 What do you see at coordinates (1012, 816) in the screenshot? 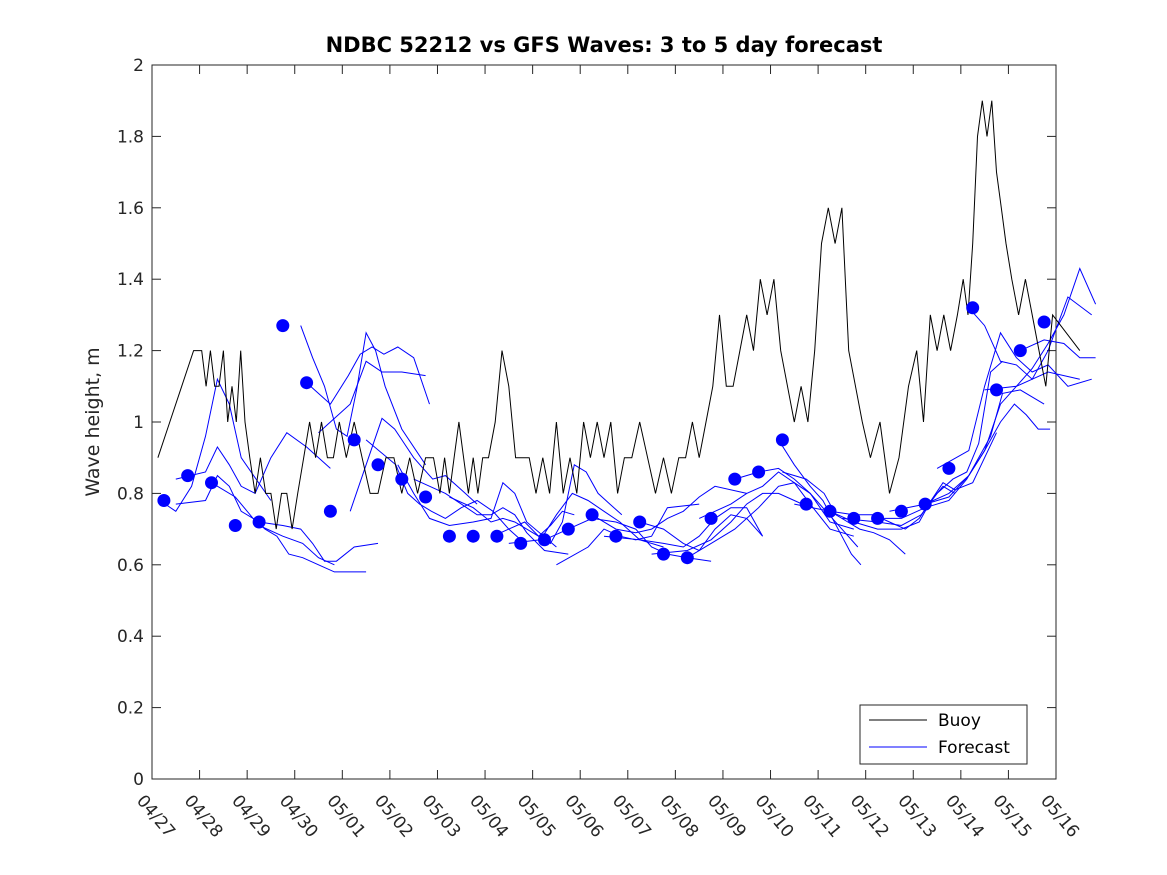
I see `x-tick-label: 05/15` at bounding box center [1012, 816].